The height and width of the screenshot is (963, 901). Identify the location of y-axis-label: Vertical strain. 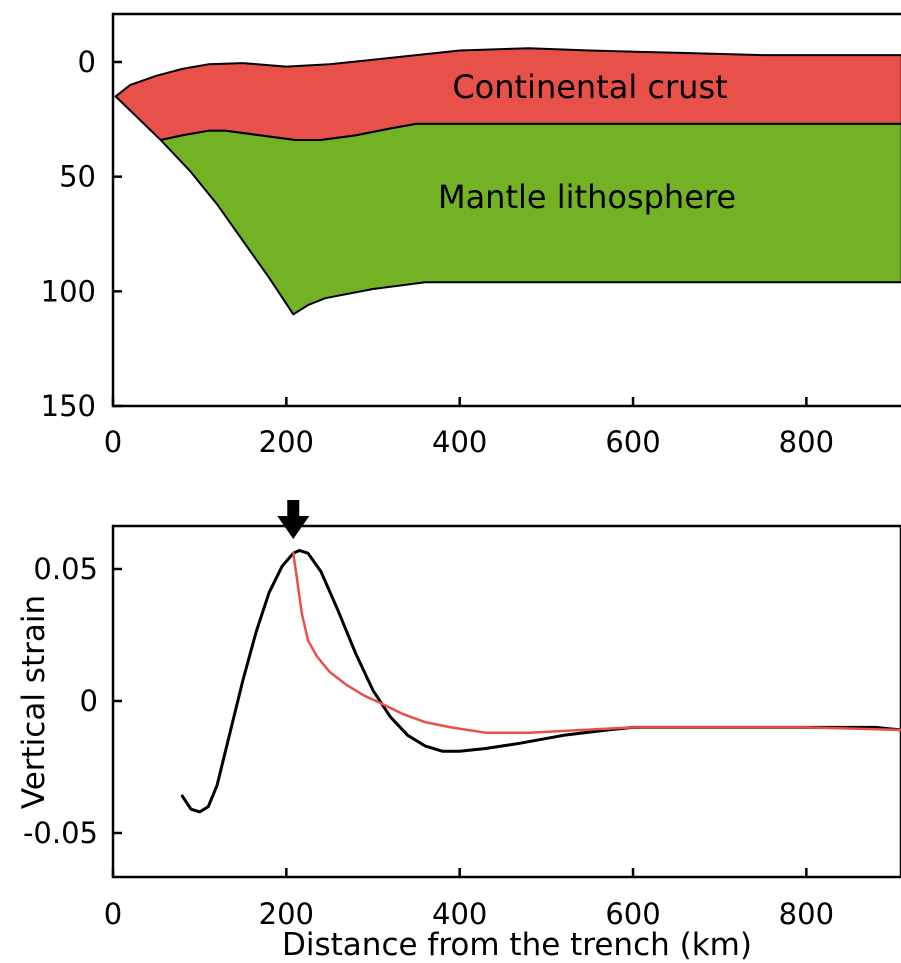
(34, 702).